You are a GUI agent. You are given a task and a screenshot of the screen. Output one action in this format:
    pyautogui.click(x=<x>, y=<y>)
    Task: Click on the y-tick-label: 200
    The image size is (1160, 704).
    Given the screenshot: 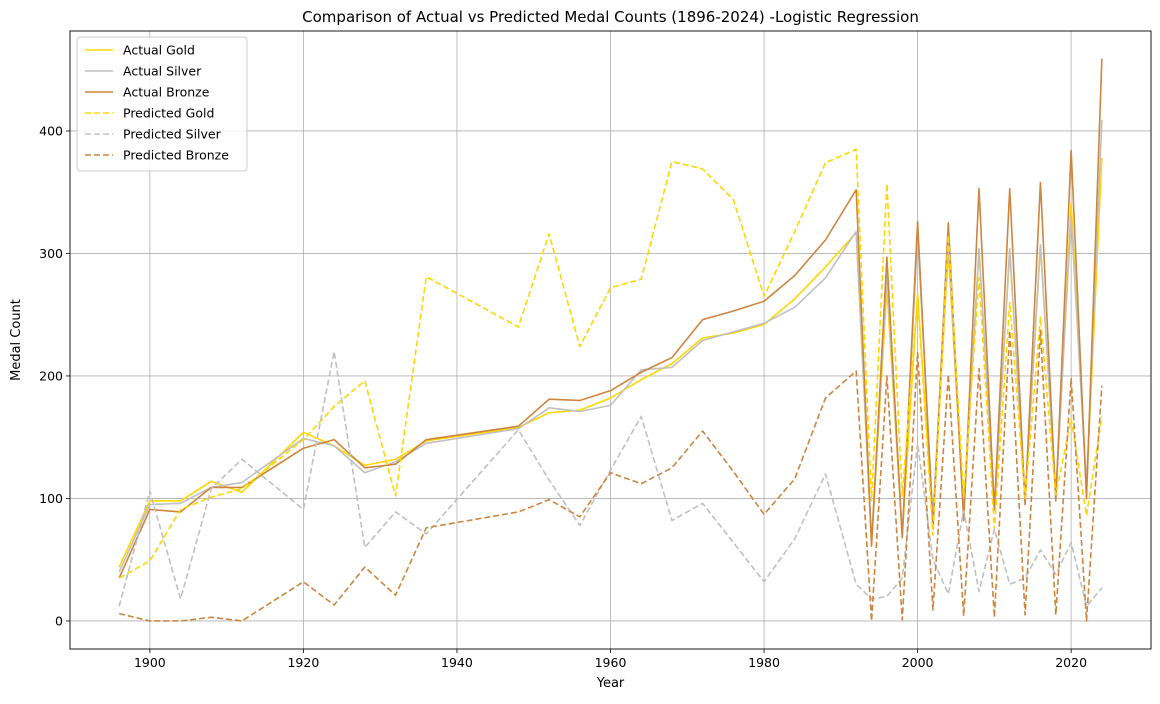 What is the action you would take?
    pyautogui.click(x=51, y=375)
    